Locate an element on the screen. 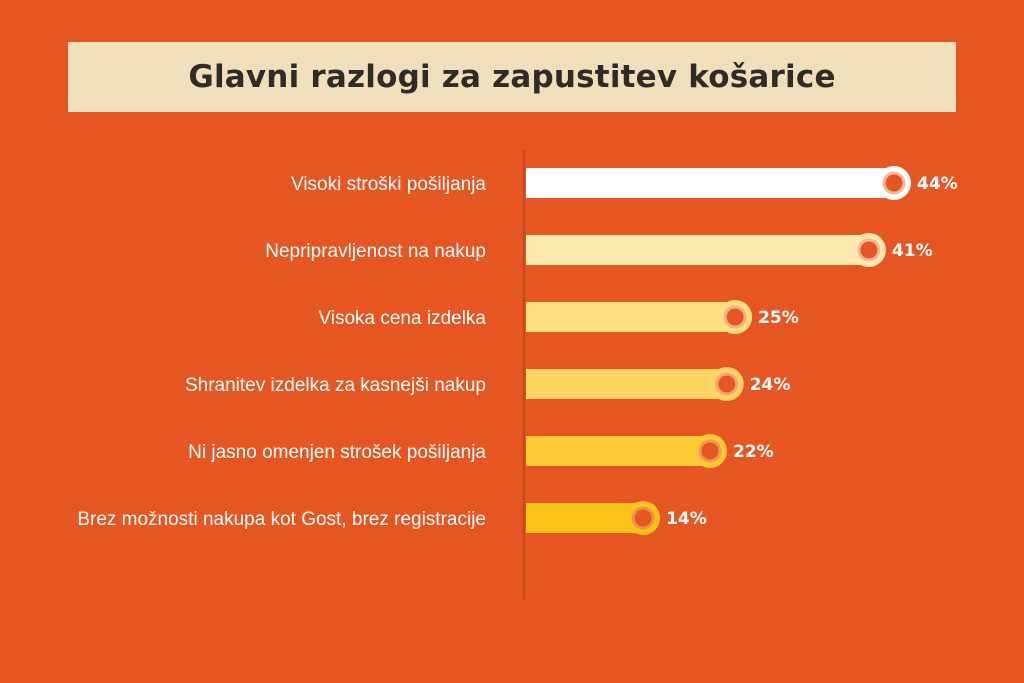 The height and width of the screenshot is (683, 1024). chart-title: Glavni razlogi za zapustitev košarice is located at coordinates (512, 77).